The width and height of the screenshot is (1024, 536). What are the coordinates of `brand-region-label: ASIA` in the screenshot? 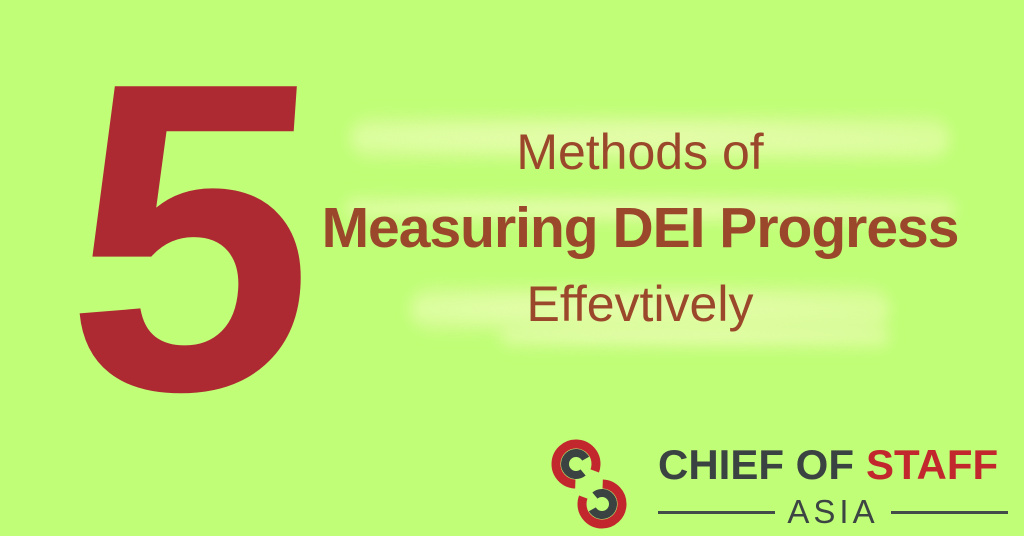 It's located at (833, 511).